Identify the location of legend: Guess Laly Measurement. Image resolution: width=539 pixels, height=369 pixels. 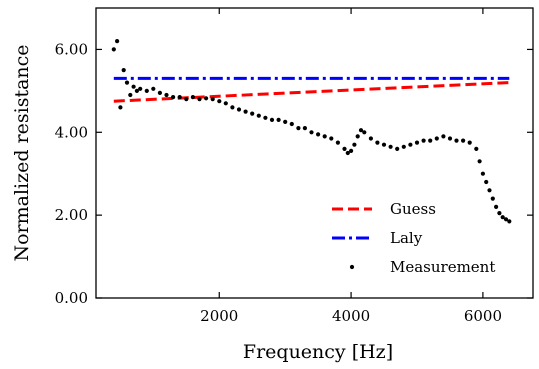
(413, 238).